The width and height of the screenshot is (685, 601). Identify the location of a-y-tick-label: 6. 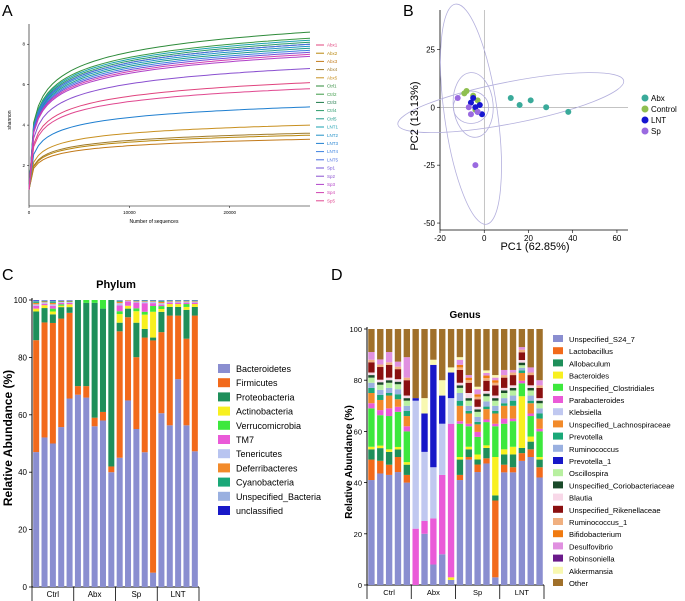
(23, 84).